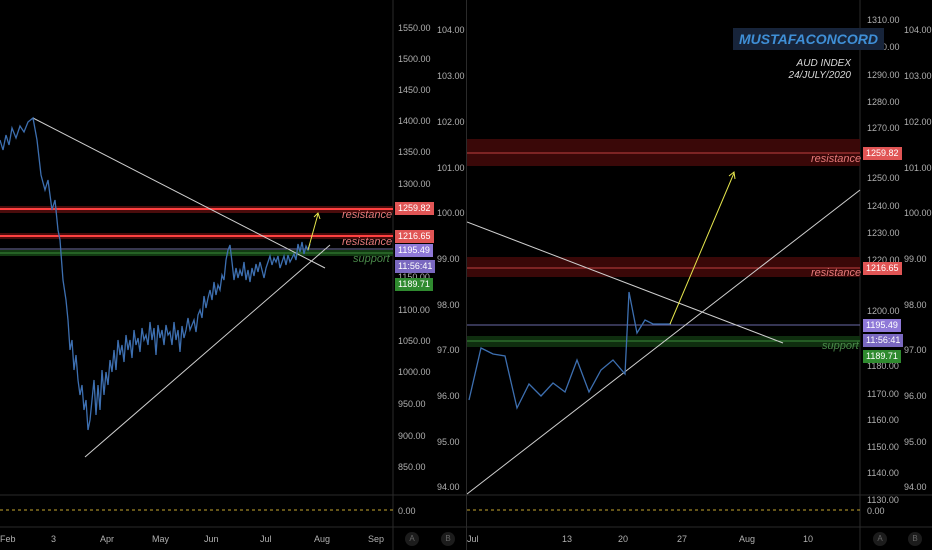 The width and height of the screenshot is (932, 550). I want to click on y-tick: 1240.00, so click(883, 206).